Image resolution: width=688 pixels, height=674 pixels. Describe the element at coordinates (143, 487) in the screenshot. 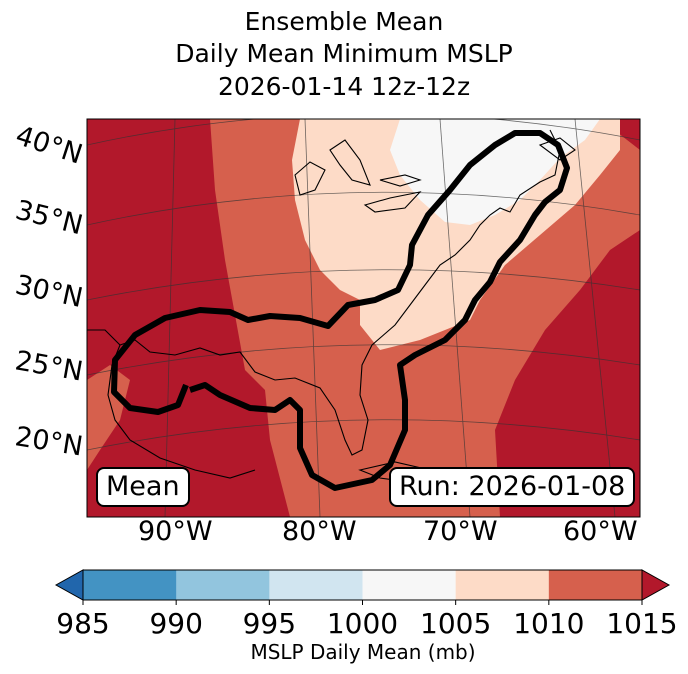

I see `mean-badge: Mean` at that location.